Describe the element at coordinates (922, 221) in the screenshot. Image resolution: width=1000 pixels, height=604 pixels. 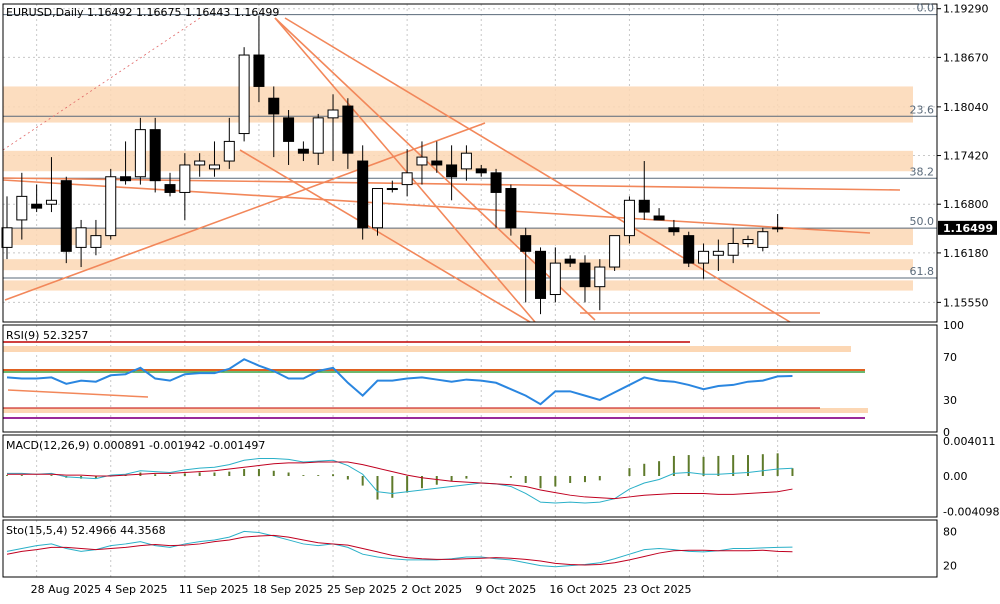
I see `fibonacci-level-label: 50.0` at that location.